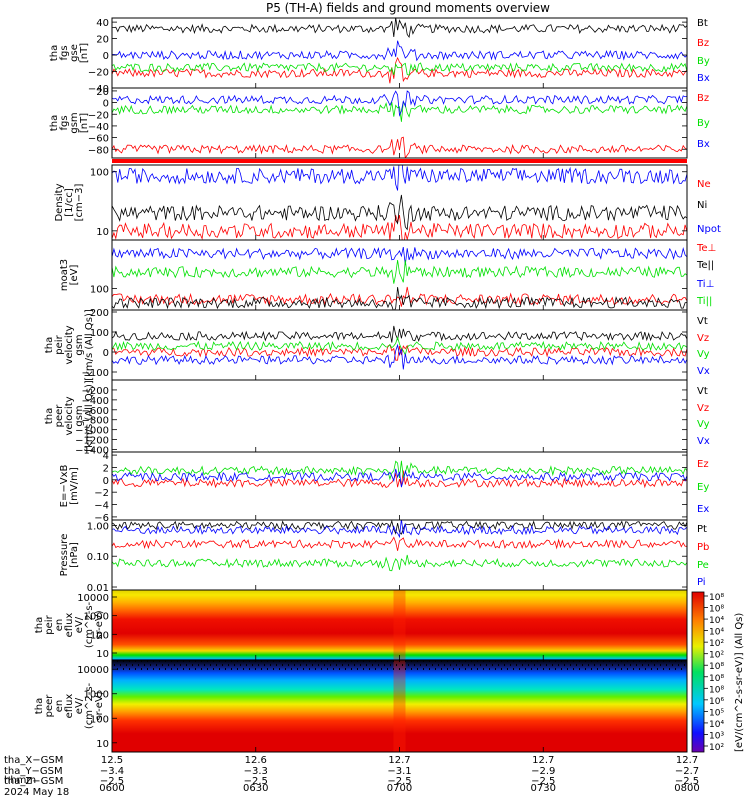 Image resolution: width=750 pixels, height=800 pixels. Describe the element at coordinates (79, 705) in the screenshot. I see `y-label-peer-flux: eV/` at that location.